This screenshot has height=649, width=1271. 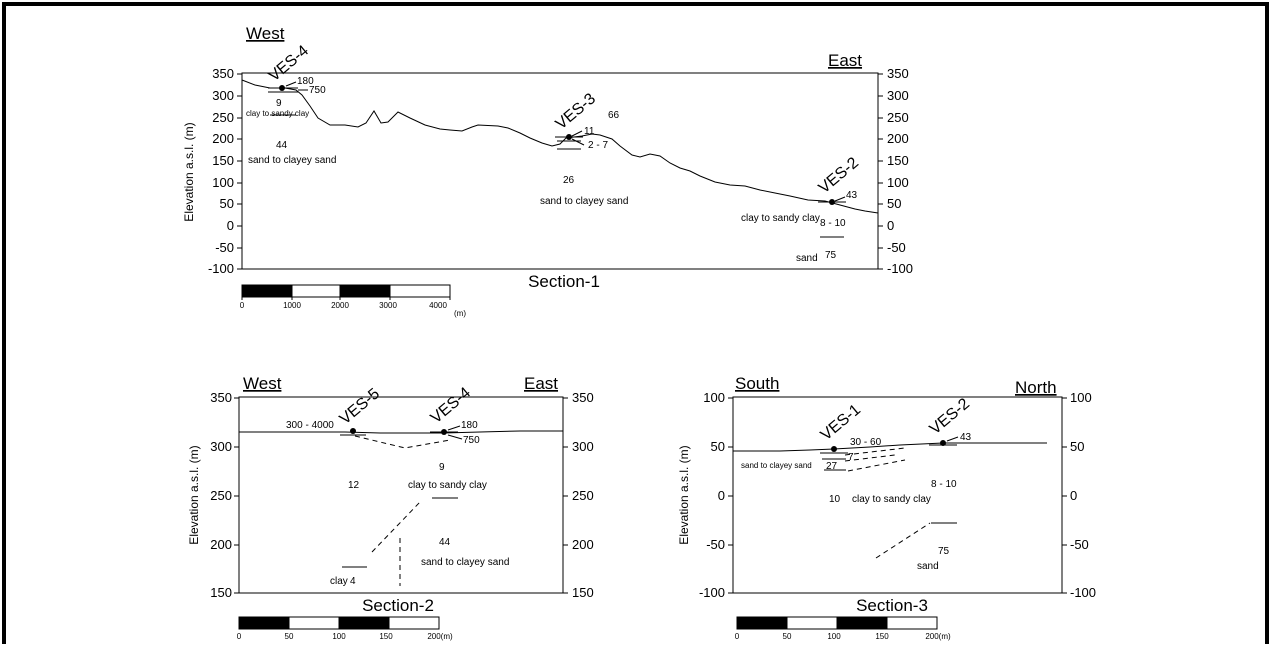 What do you see at coordinates (737, 636) in the screenshot?
I see `s3-scale-tick-0: 0` at bounding box center [737, 636].